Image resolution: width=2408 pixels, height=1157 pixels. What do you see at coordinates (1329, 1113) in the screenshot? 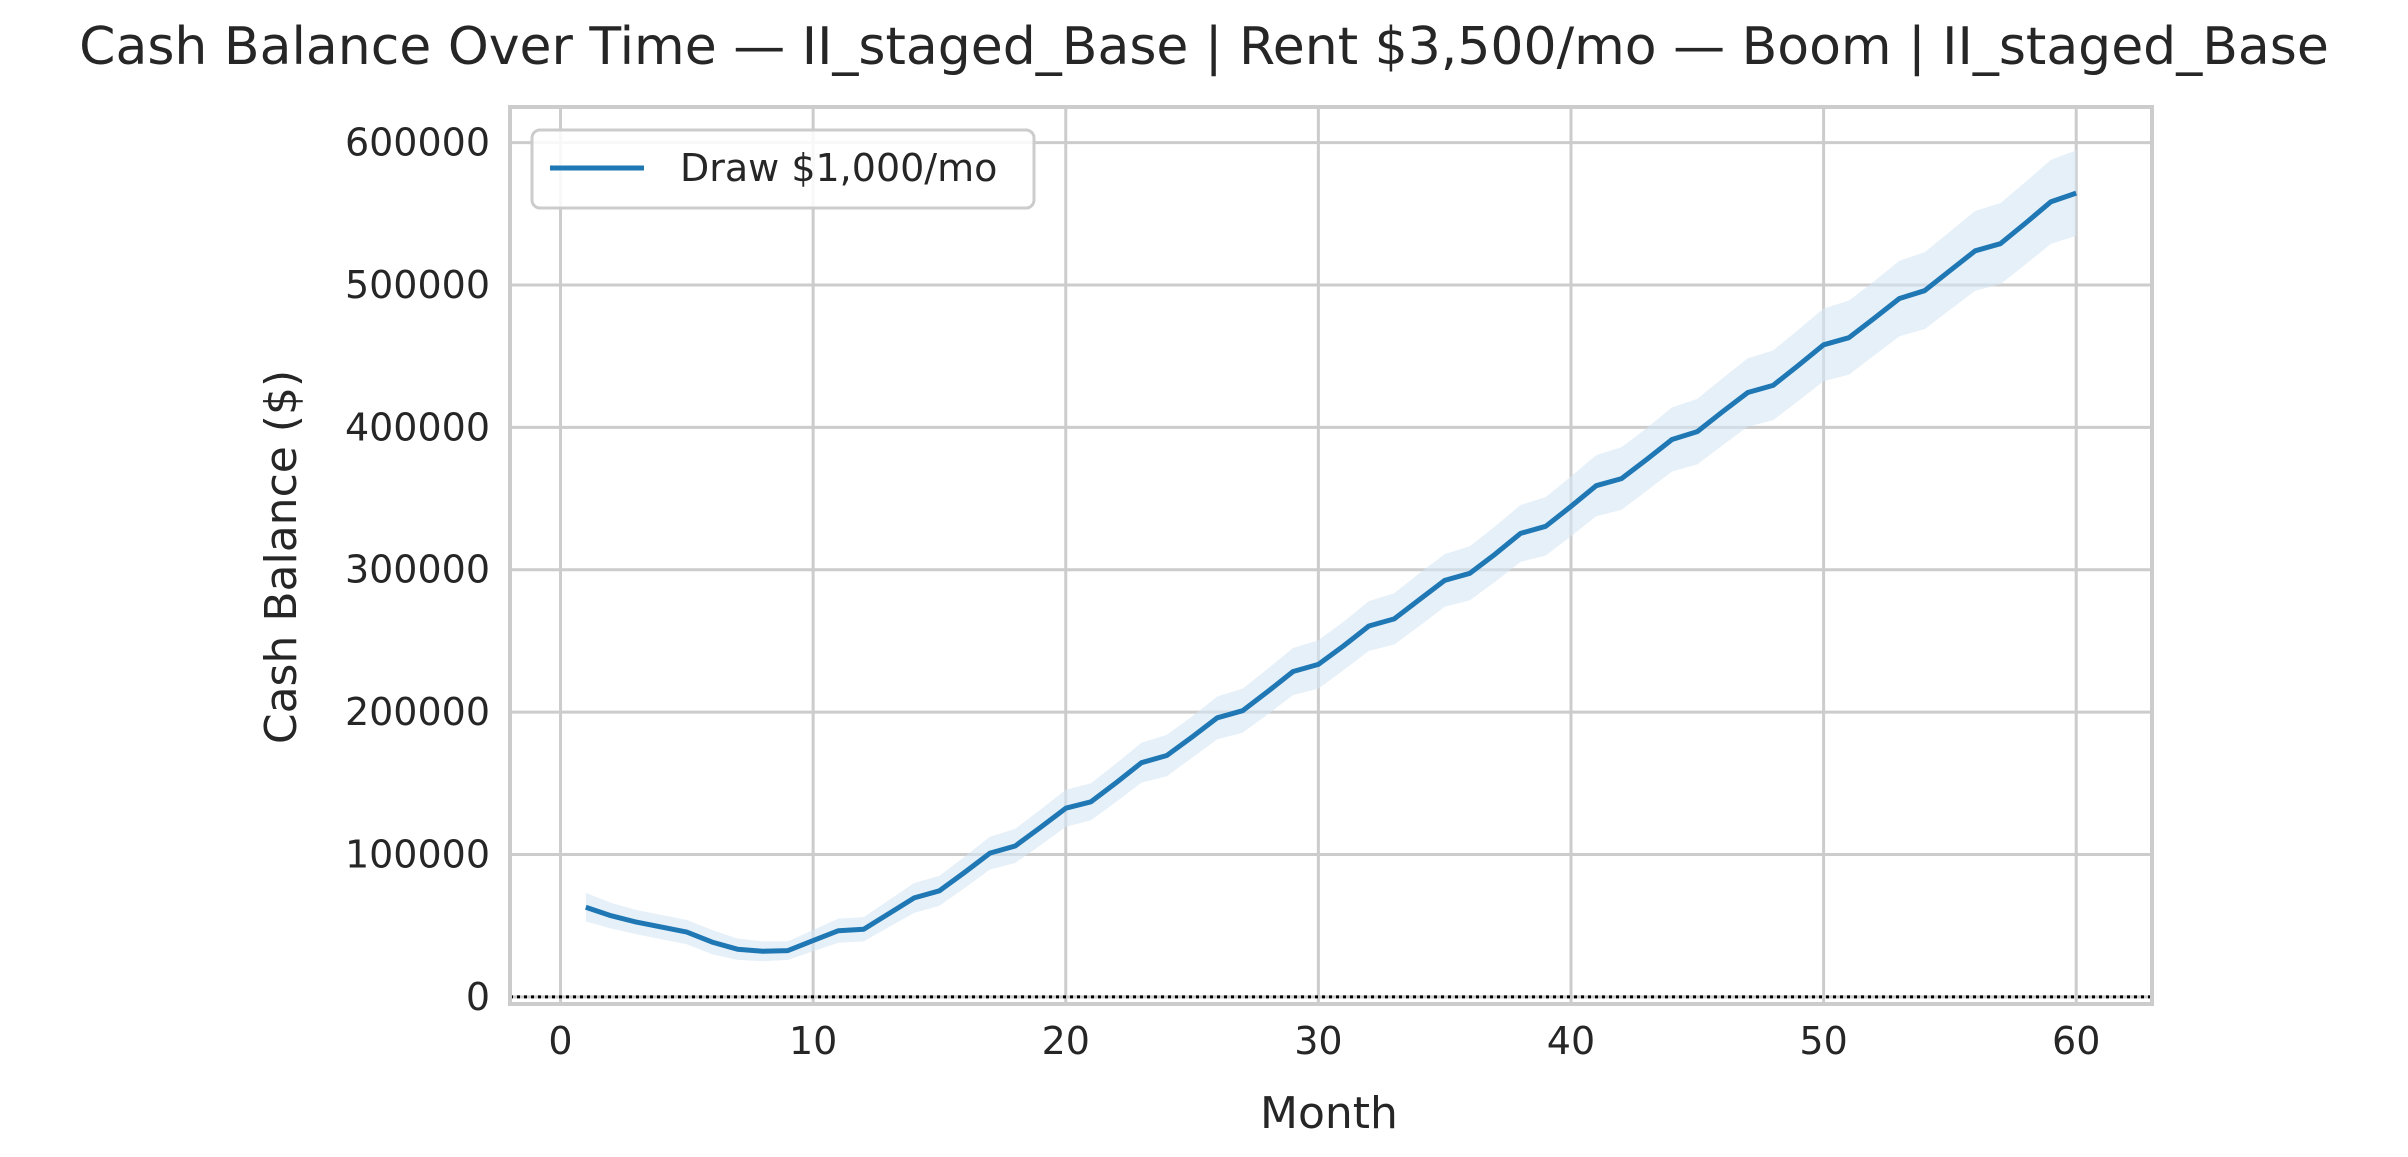
I see `x-axis-label: Month` at bounding box center [1329, 1113].